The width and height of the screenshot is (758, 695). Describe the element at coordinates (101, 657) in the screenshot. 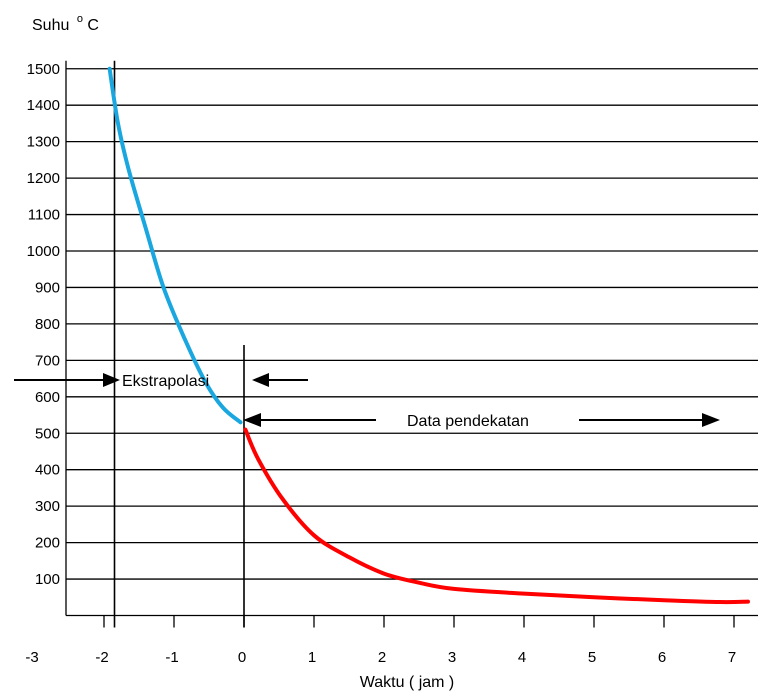

I see `x-tick-label--2: -2` at that location.